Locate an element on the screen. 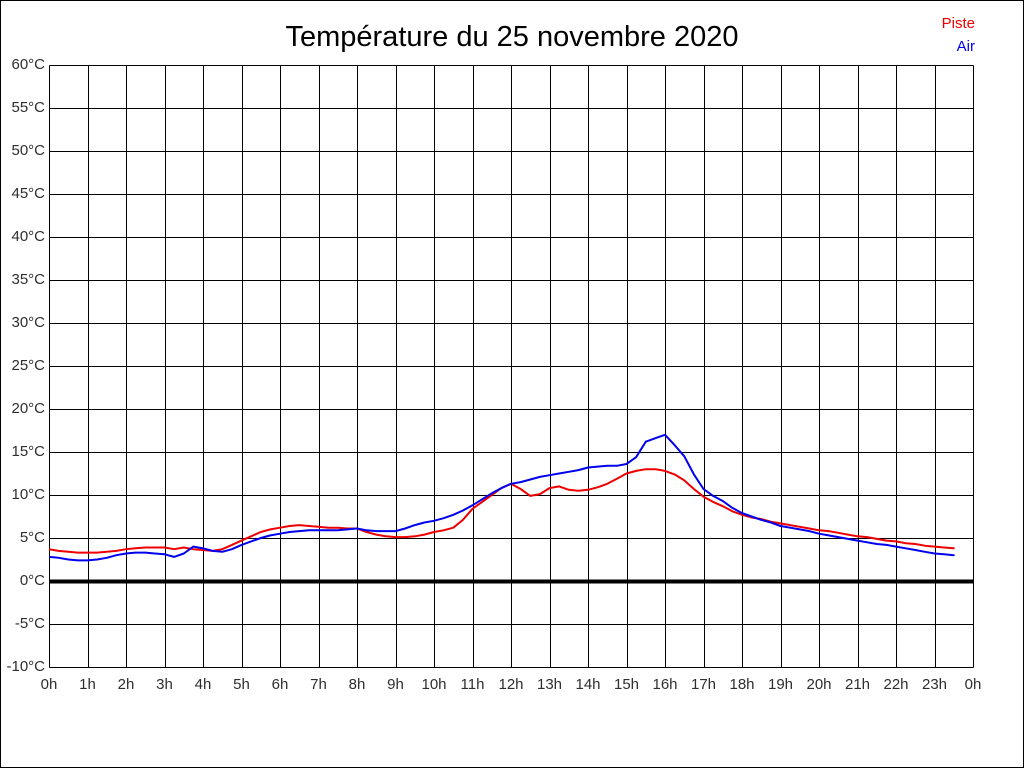 The height and width of the screenshot is (768, 1024). chart-title: Température du 25 novembre 2020 is located at coordinates (512, 37).